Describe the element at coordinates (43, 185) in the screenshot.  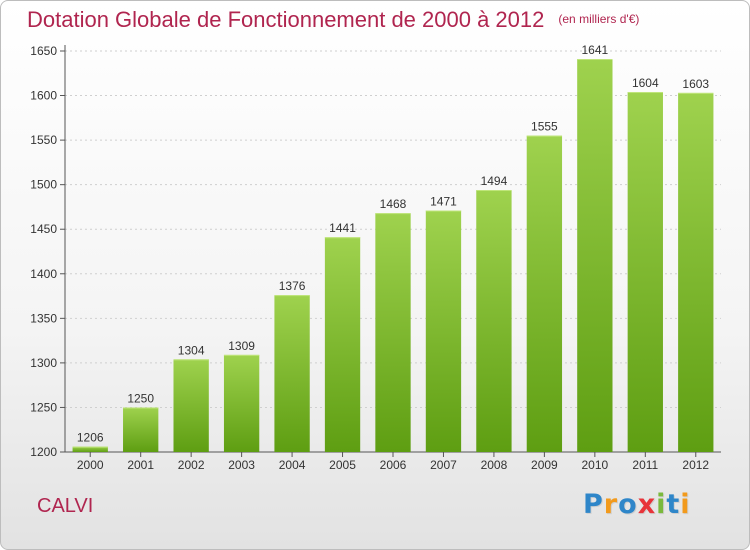
I see `y-tick-label: 1500` at that location.